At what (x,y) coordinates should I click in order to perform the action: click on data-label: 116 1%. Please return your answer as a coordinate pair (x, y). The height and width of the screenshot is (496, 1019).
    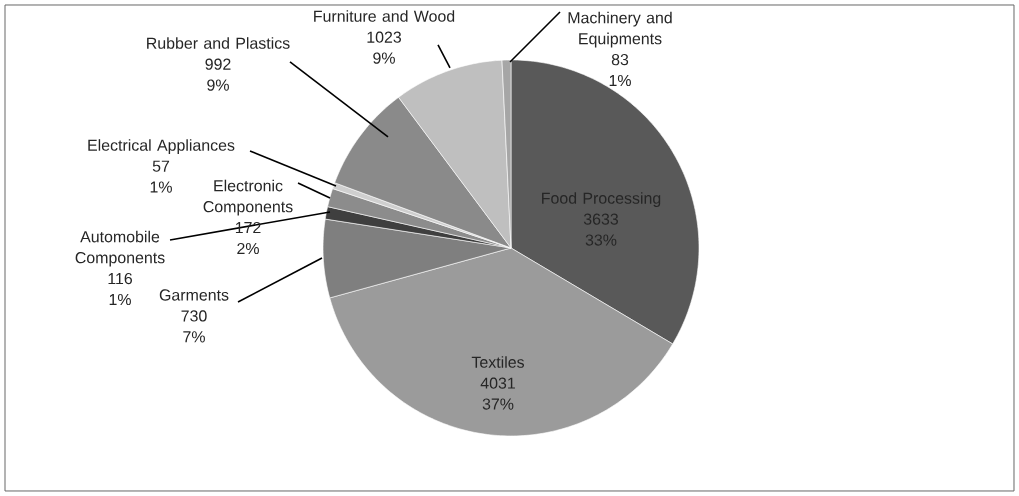
    Looking at the image, I should click on (120, 289).